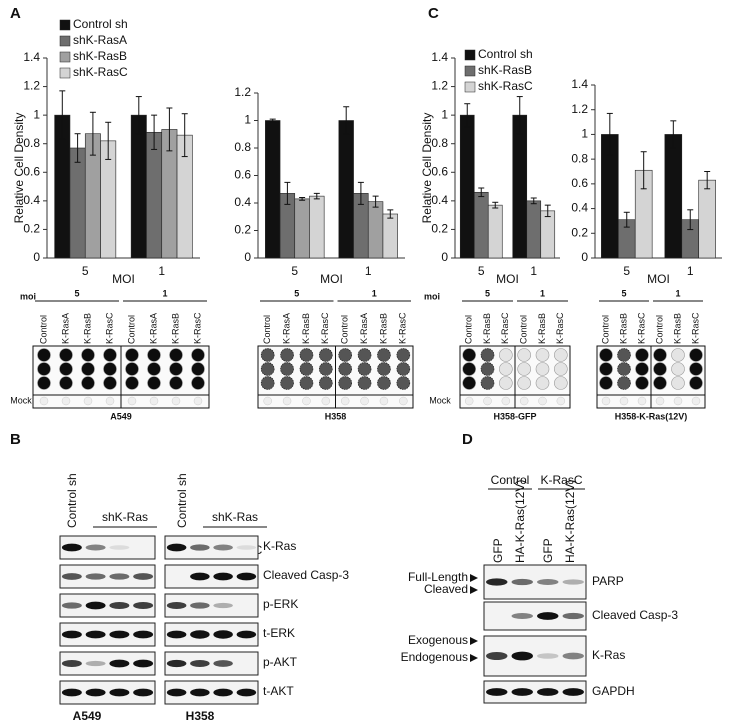 The height and width of the screenshot is (727, 729). I want to click on x-axis-label: MOI, so click(507, 279).